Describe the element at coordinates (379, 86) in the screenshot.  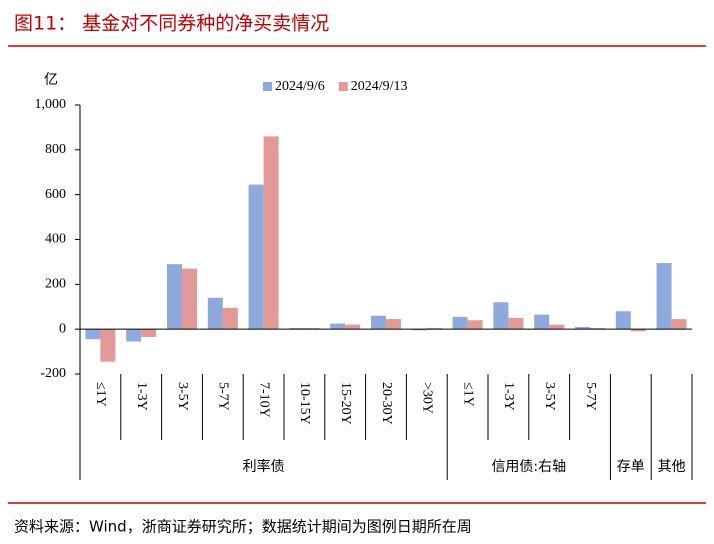
I see `legend-label: 2024/9/13` at that location.